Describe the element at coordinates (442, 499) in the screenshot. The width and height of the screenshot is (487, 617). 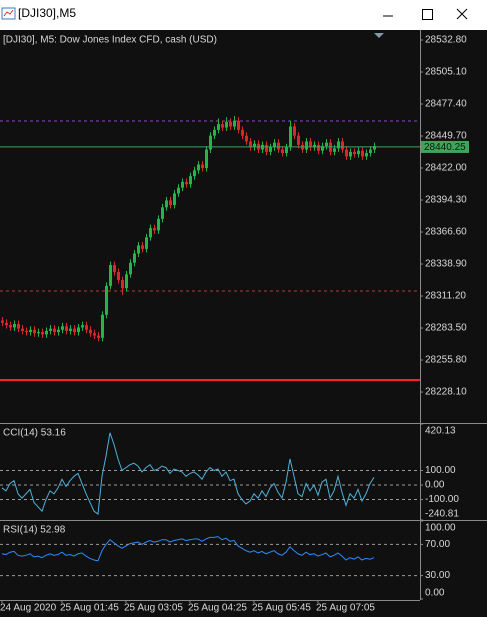
I see `y-tick-label: -100.00` at that location.